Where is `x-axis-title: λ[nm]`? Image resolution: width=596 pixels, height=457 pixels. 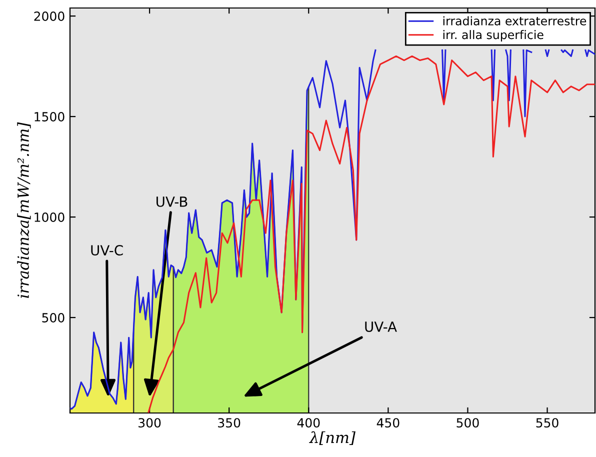 x-axis-title: λ[nm] is located at coordinates (332, 438).